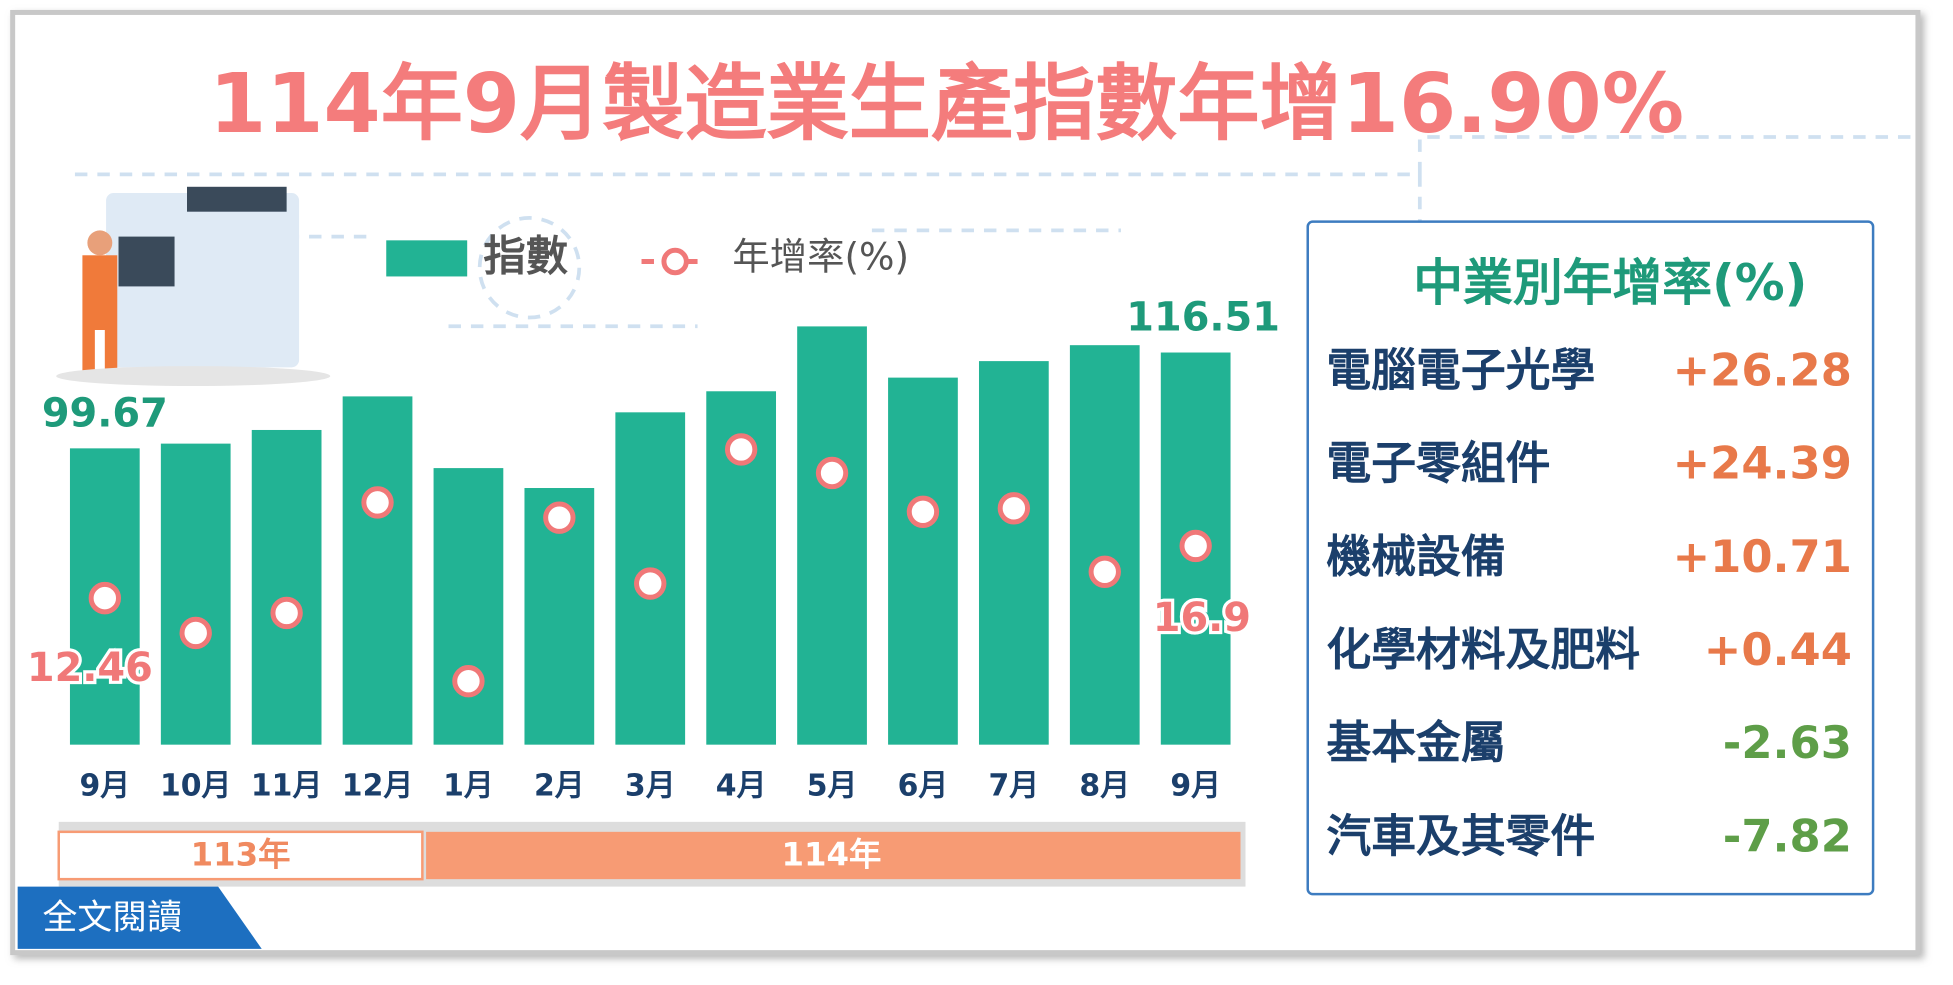 Image resolution: width=1953 pixels, height=985 pixels. What do you see at coordinates (1778, 649) in the screenshot?
I see `row-value: +0.44` at bounding box center [1778, 649].